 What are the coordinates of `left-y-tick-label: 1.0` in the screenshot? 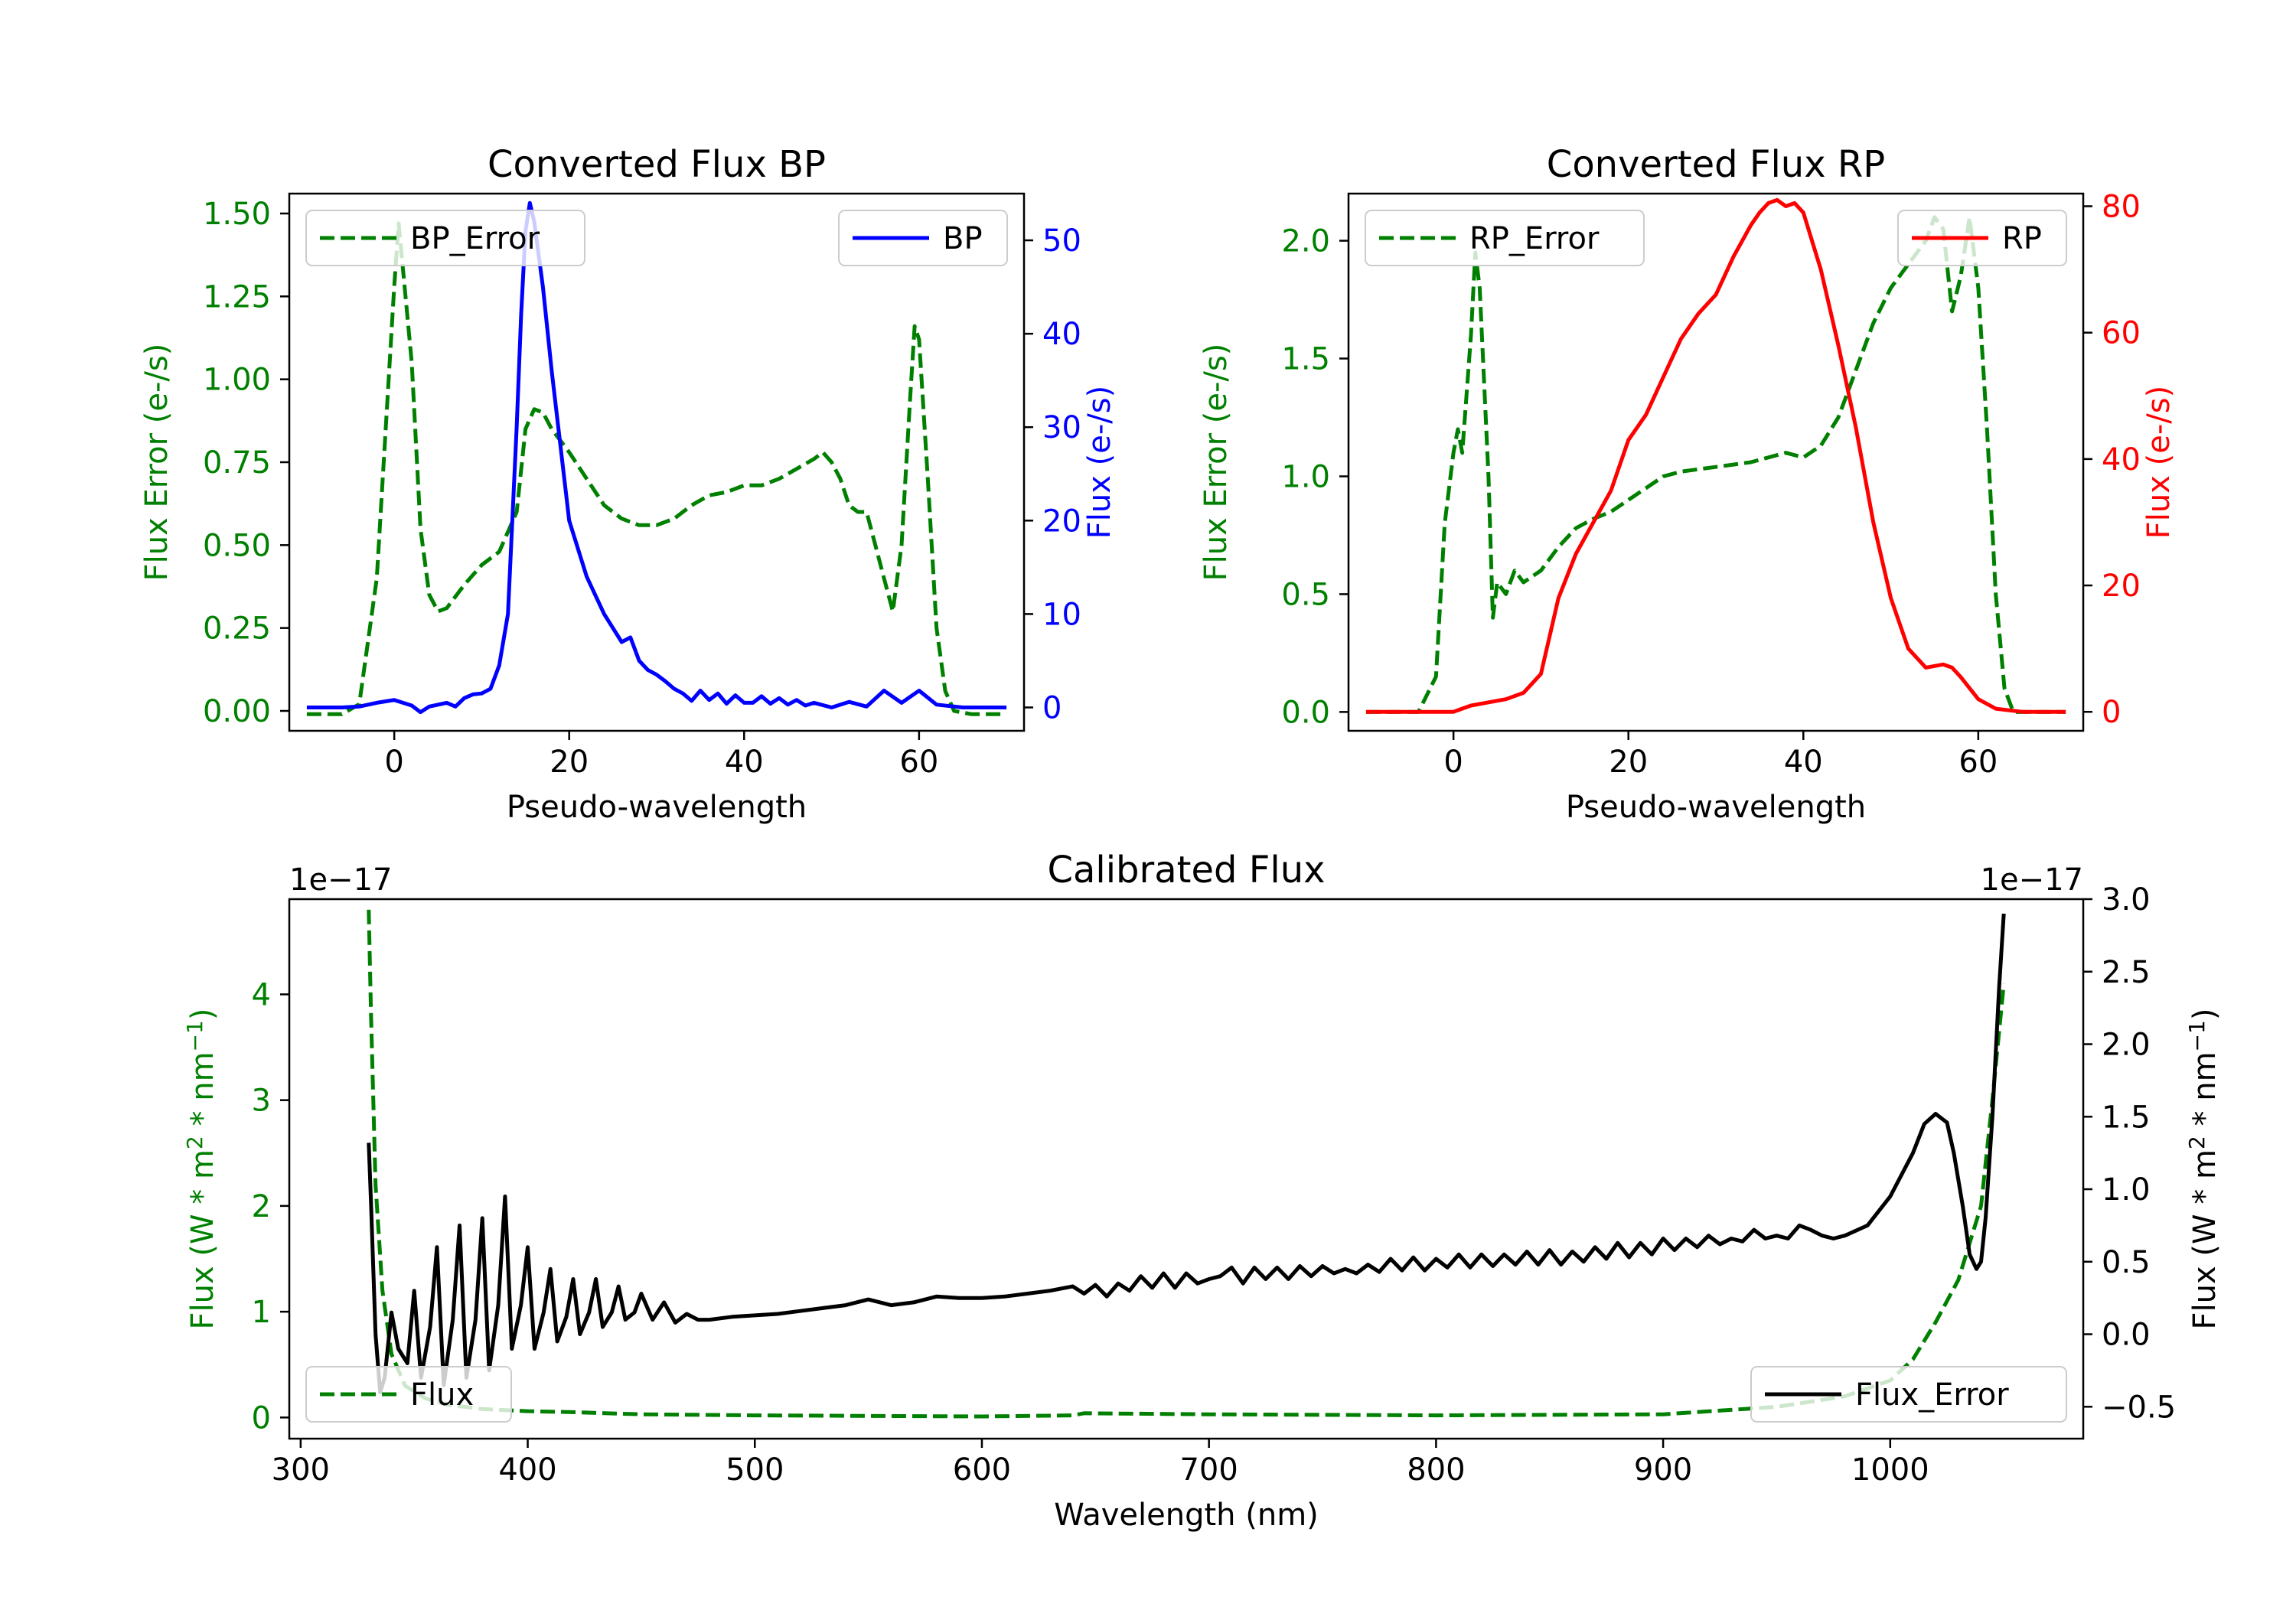 It's located at (1305, 476).